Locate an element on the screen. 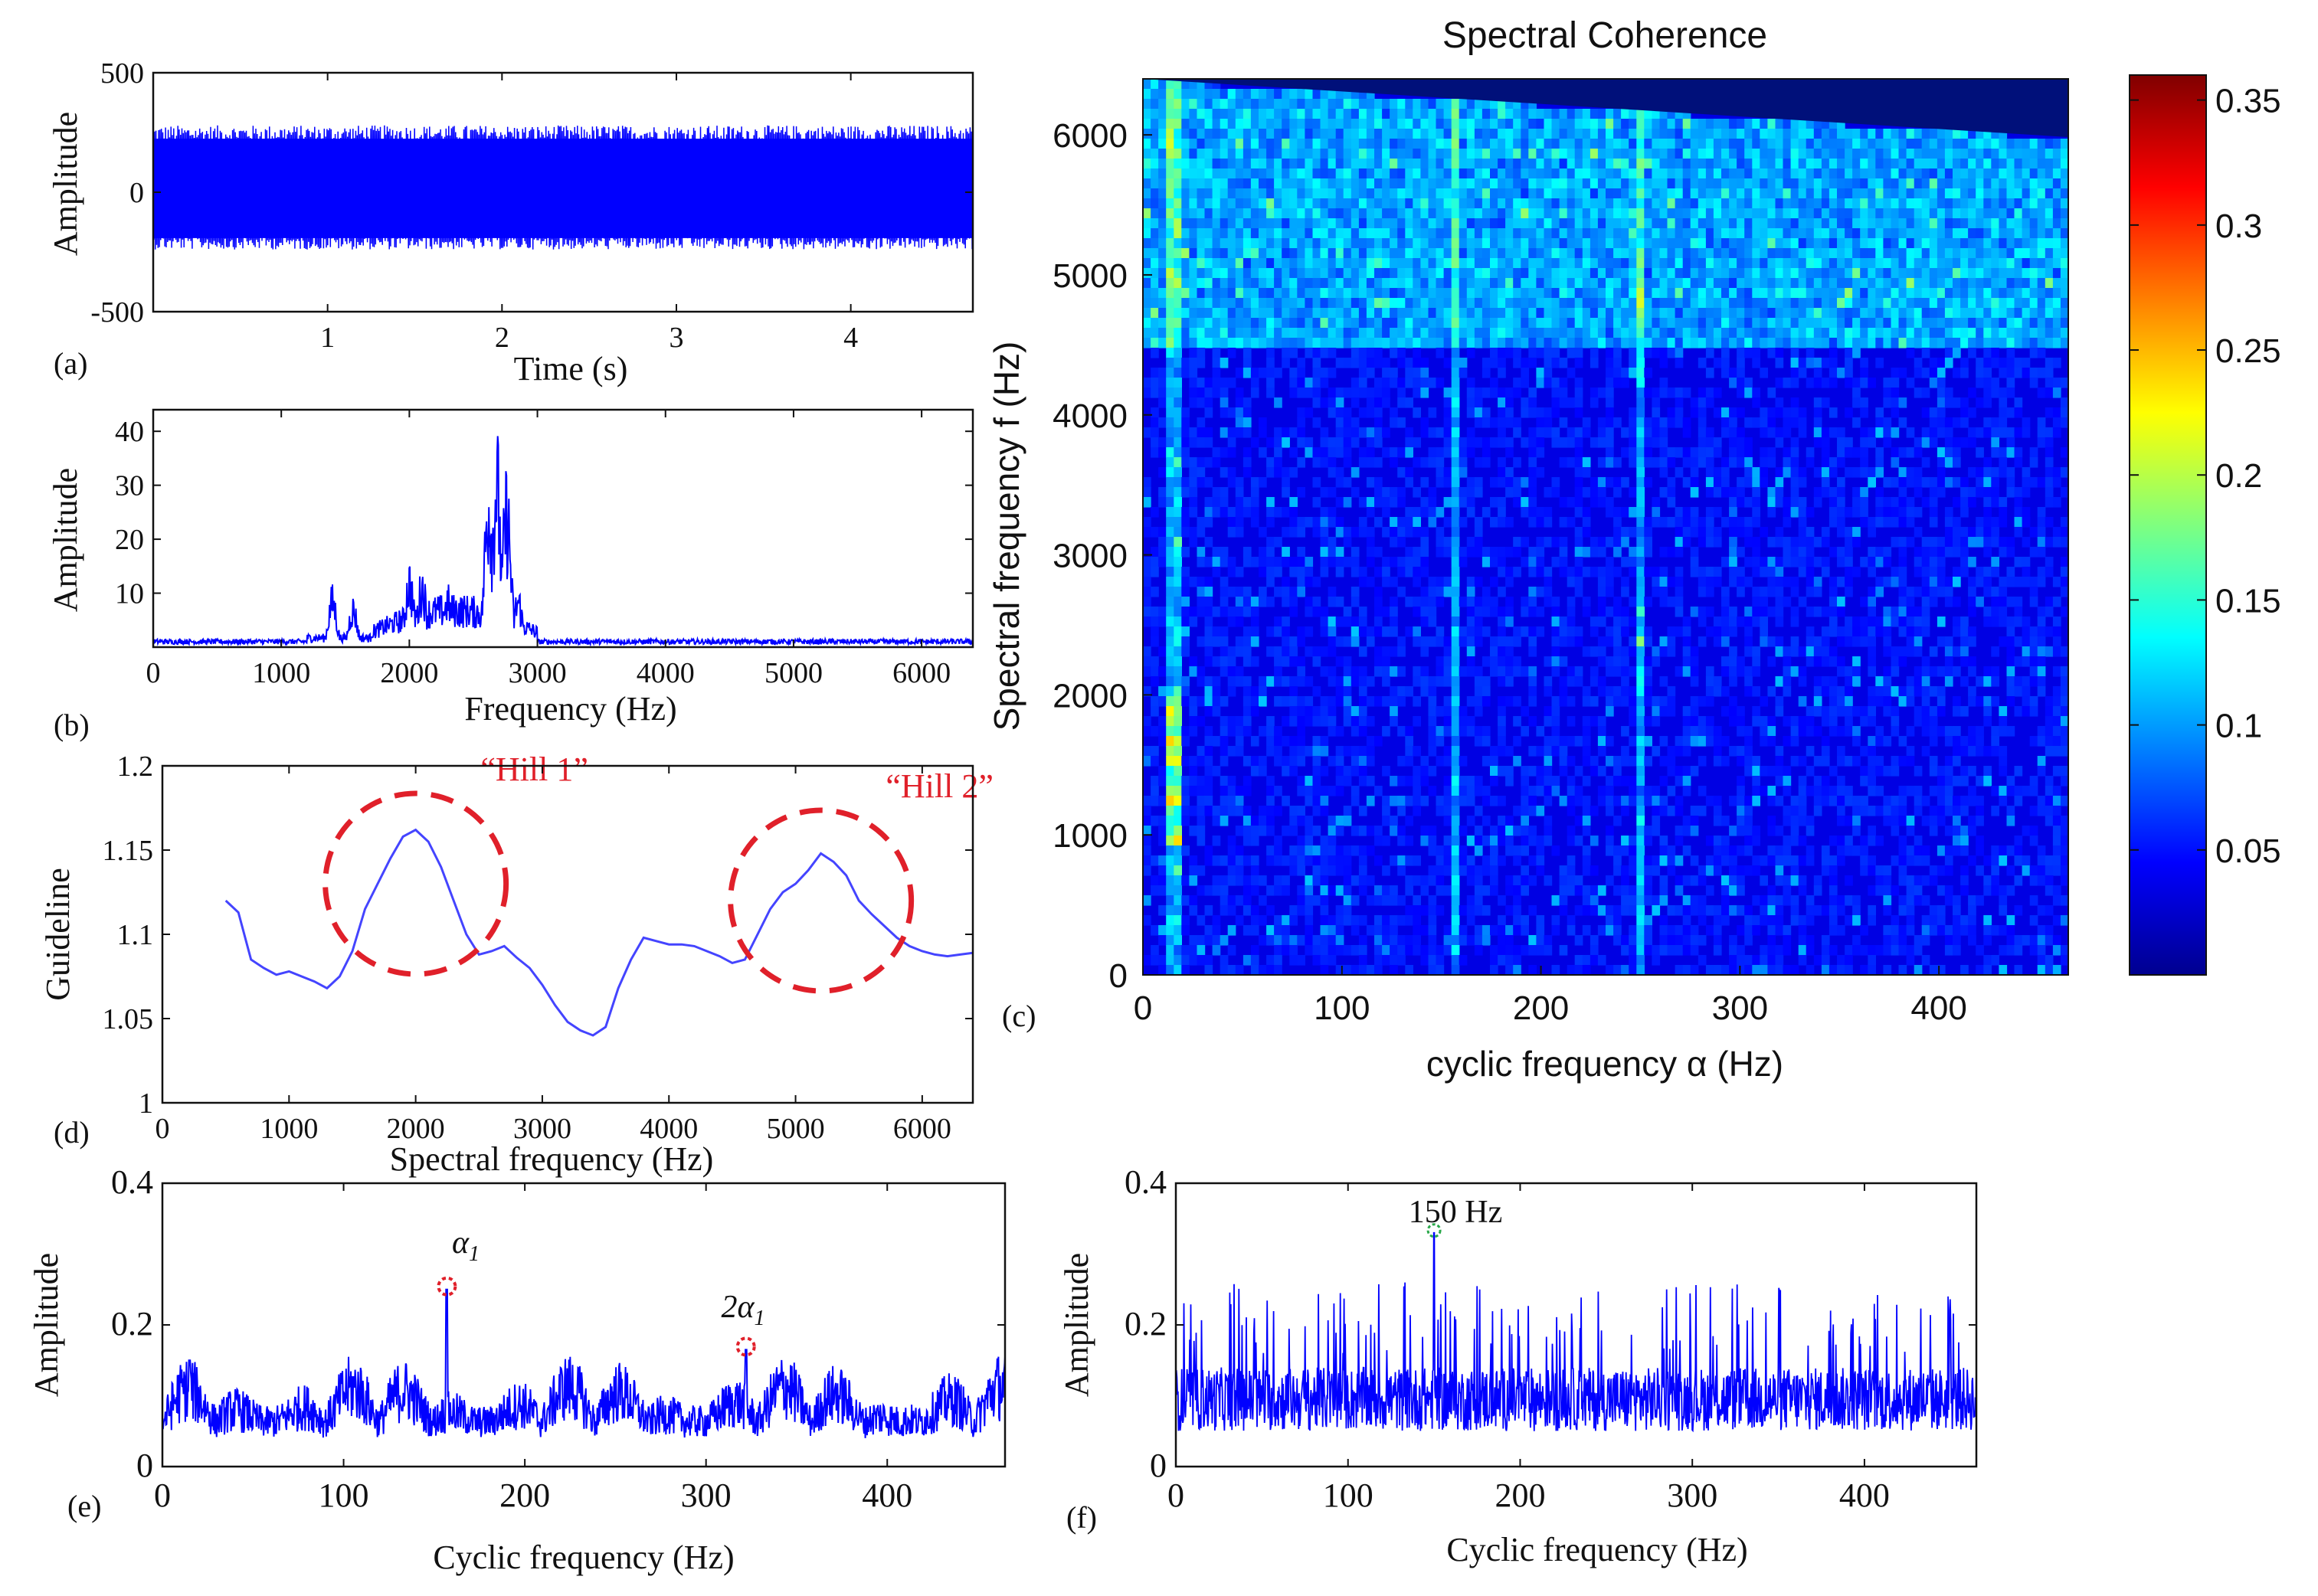 This screenshot has height=1596, width=2318. y-tick-label: 0 is located at coordinates (136, 193).